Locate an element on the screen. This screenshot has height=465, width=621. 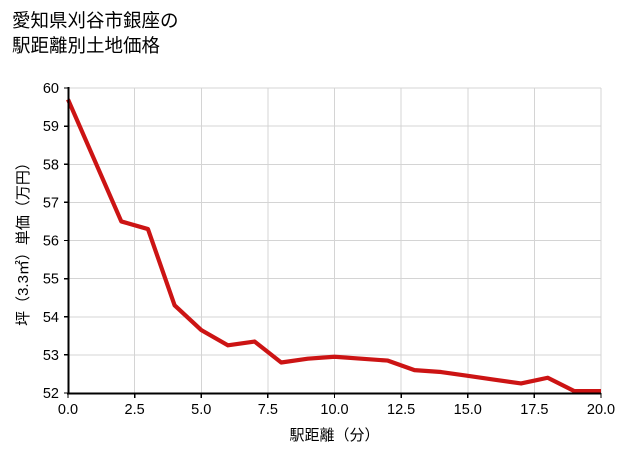
y-tick-label-57: 57 is located at coordinates (51, 203).